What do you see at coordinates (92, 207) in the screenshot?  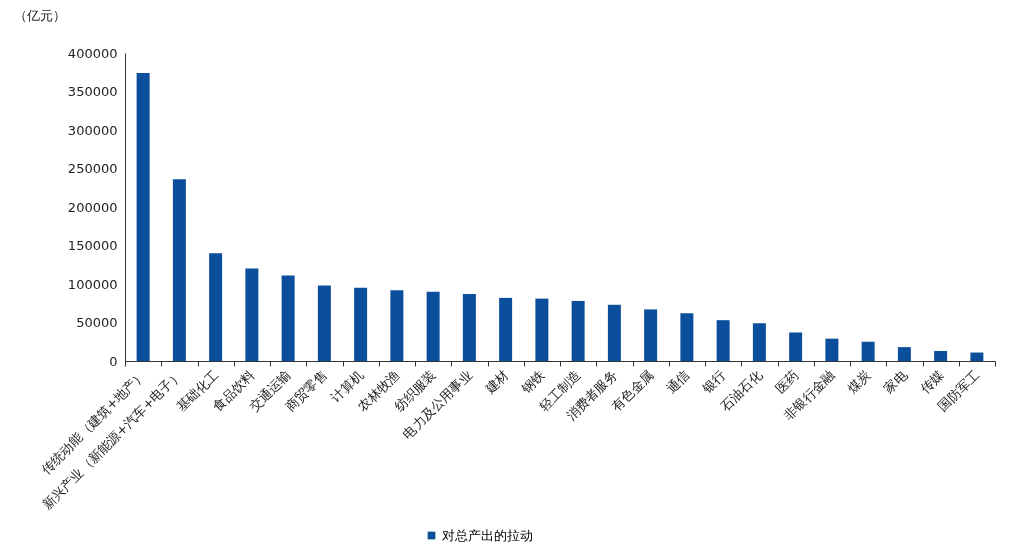 I see `y-tick-label: 200000` at bounding box center [92, 207].